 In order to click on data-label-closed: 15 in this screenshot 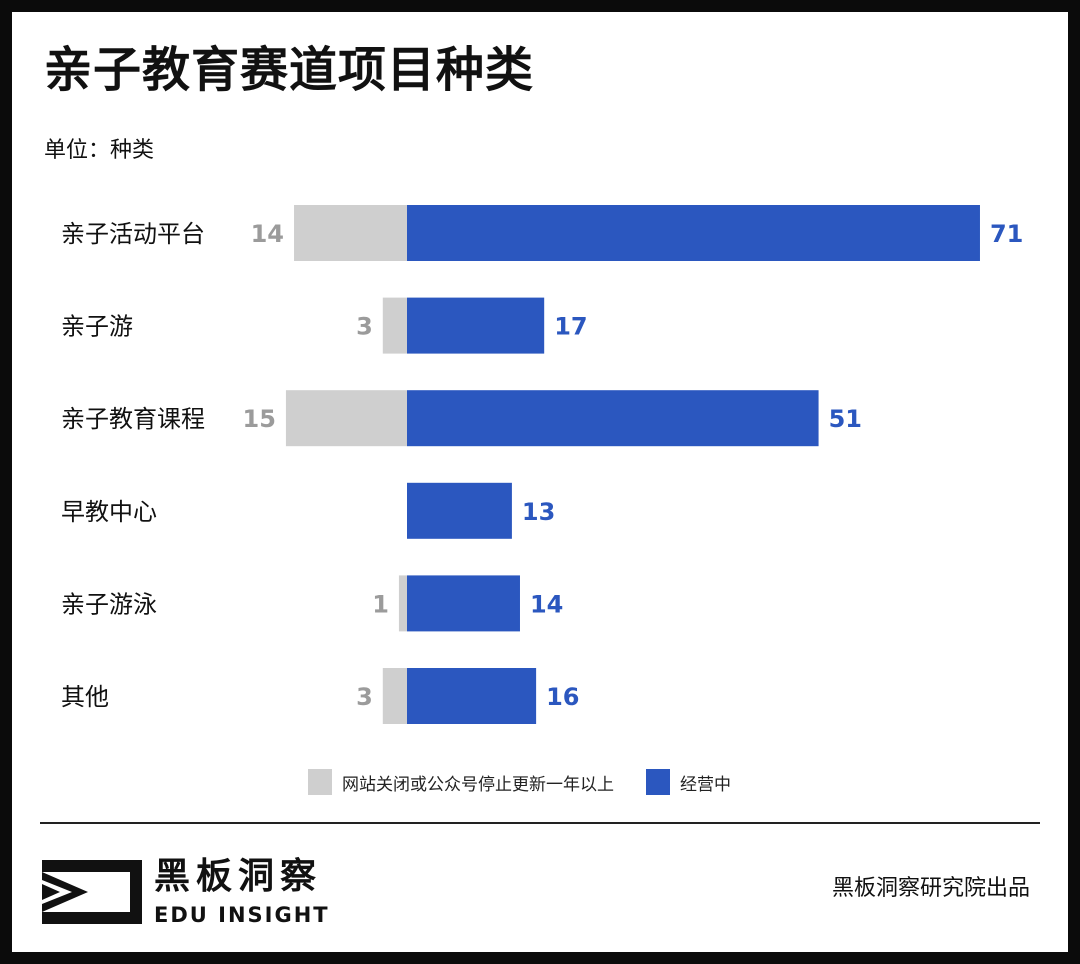, I will do `click(259, 419)`.